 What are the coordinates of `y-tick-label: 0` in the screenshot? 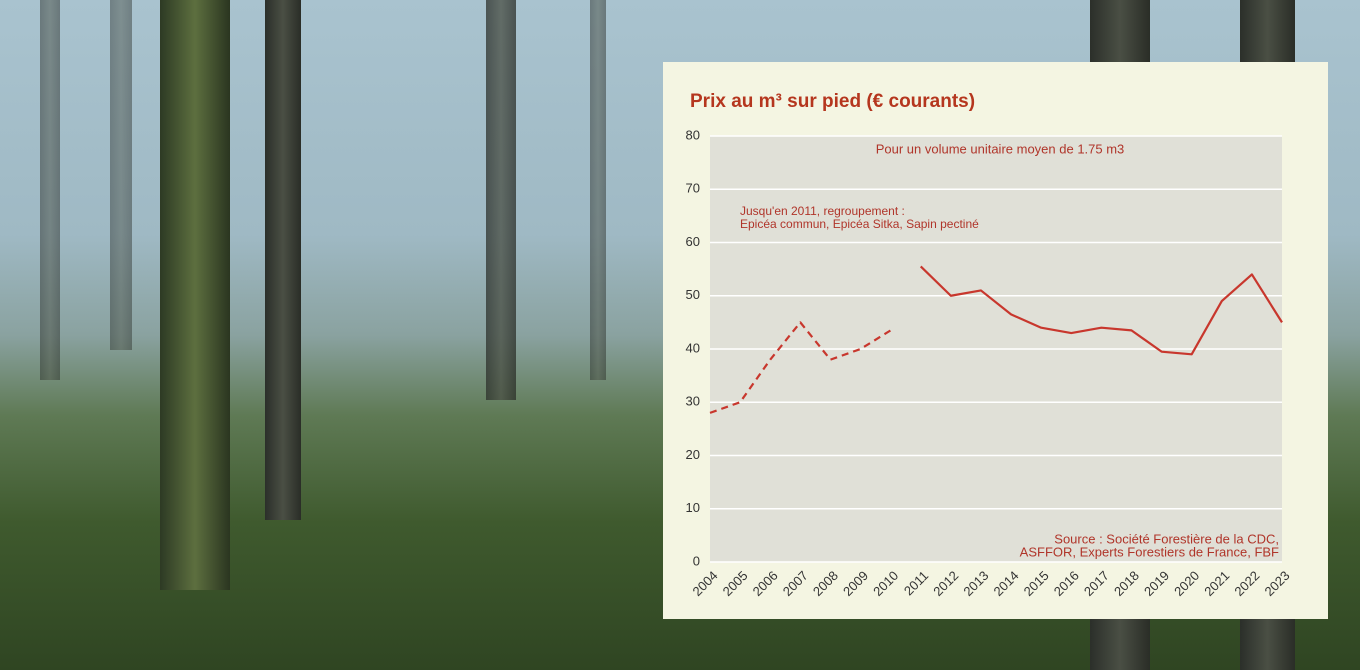 It's located at (696, 560).